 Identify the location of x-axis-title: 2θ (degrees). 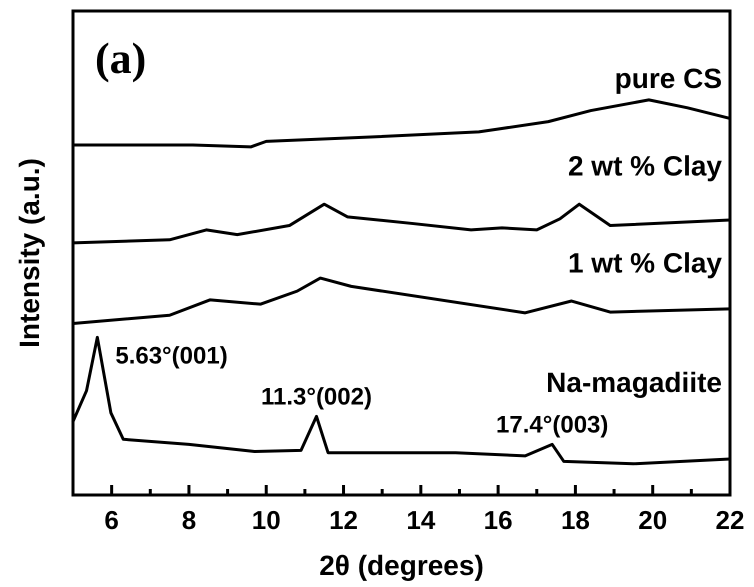
(401, 565).